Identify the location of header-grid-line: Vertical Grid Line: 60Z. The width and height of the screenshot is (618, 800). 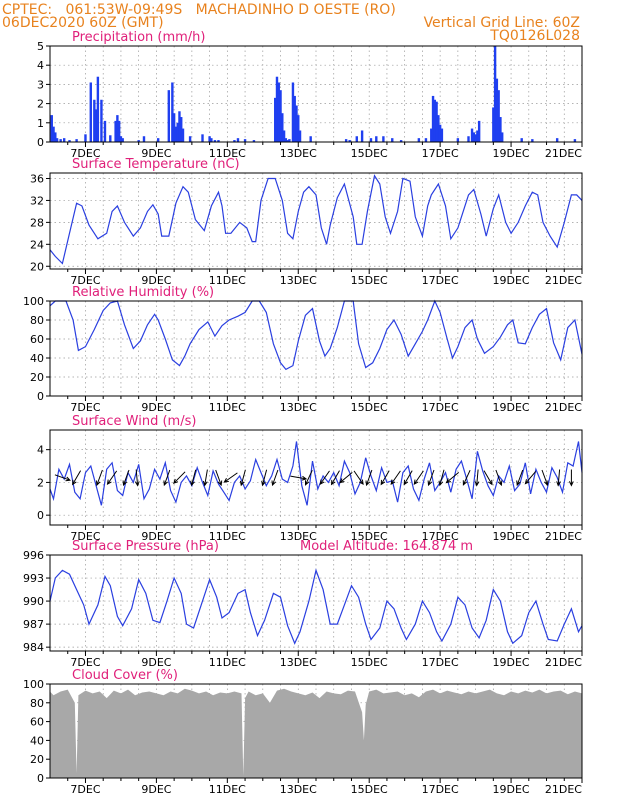
(502, 23).